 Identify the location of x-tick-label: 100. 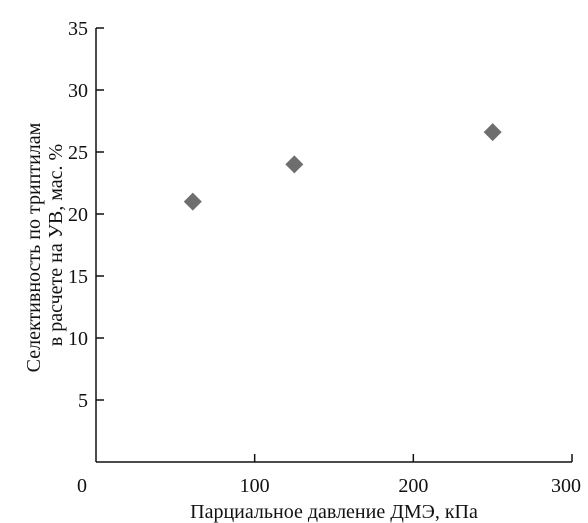
(255, 486).